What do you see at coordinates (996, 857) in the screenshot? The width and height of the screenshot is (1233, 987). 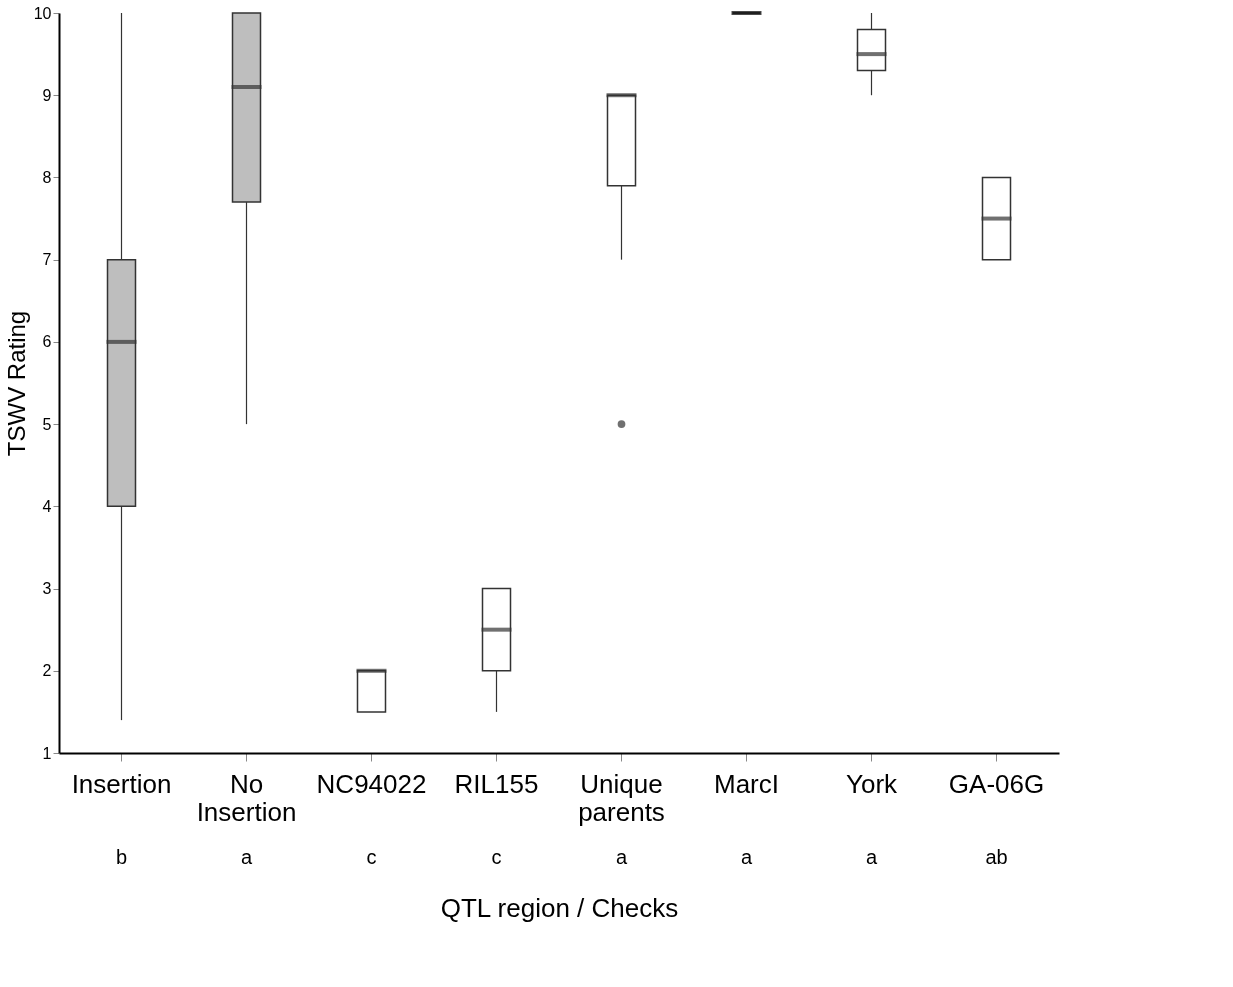 I see `text: ab` at bounding box center [996, 857].